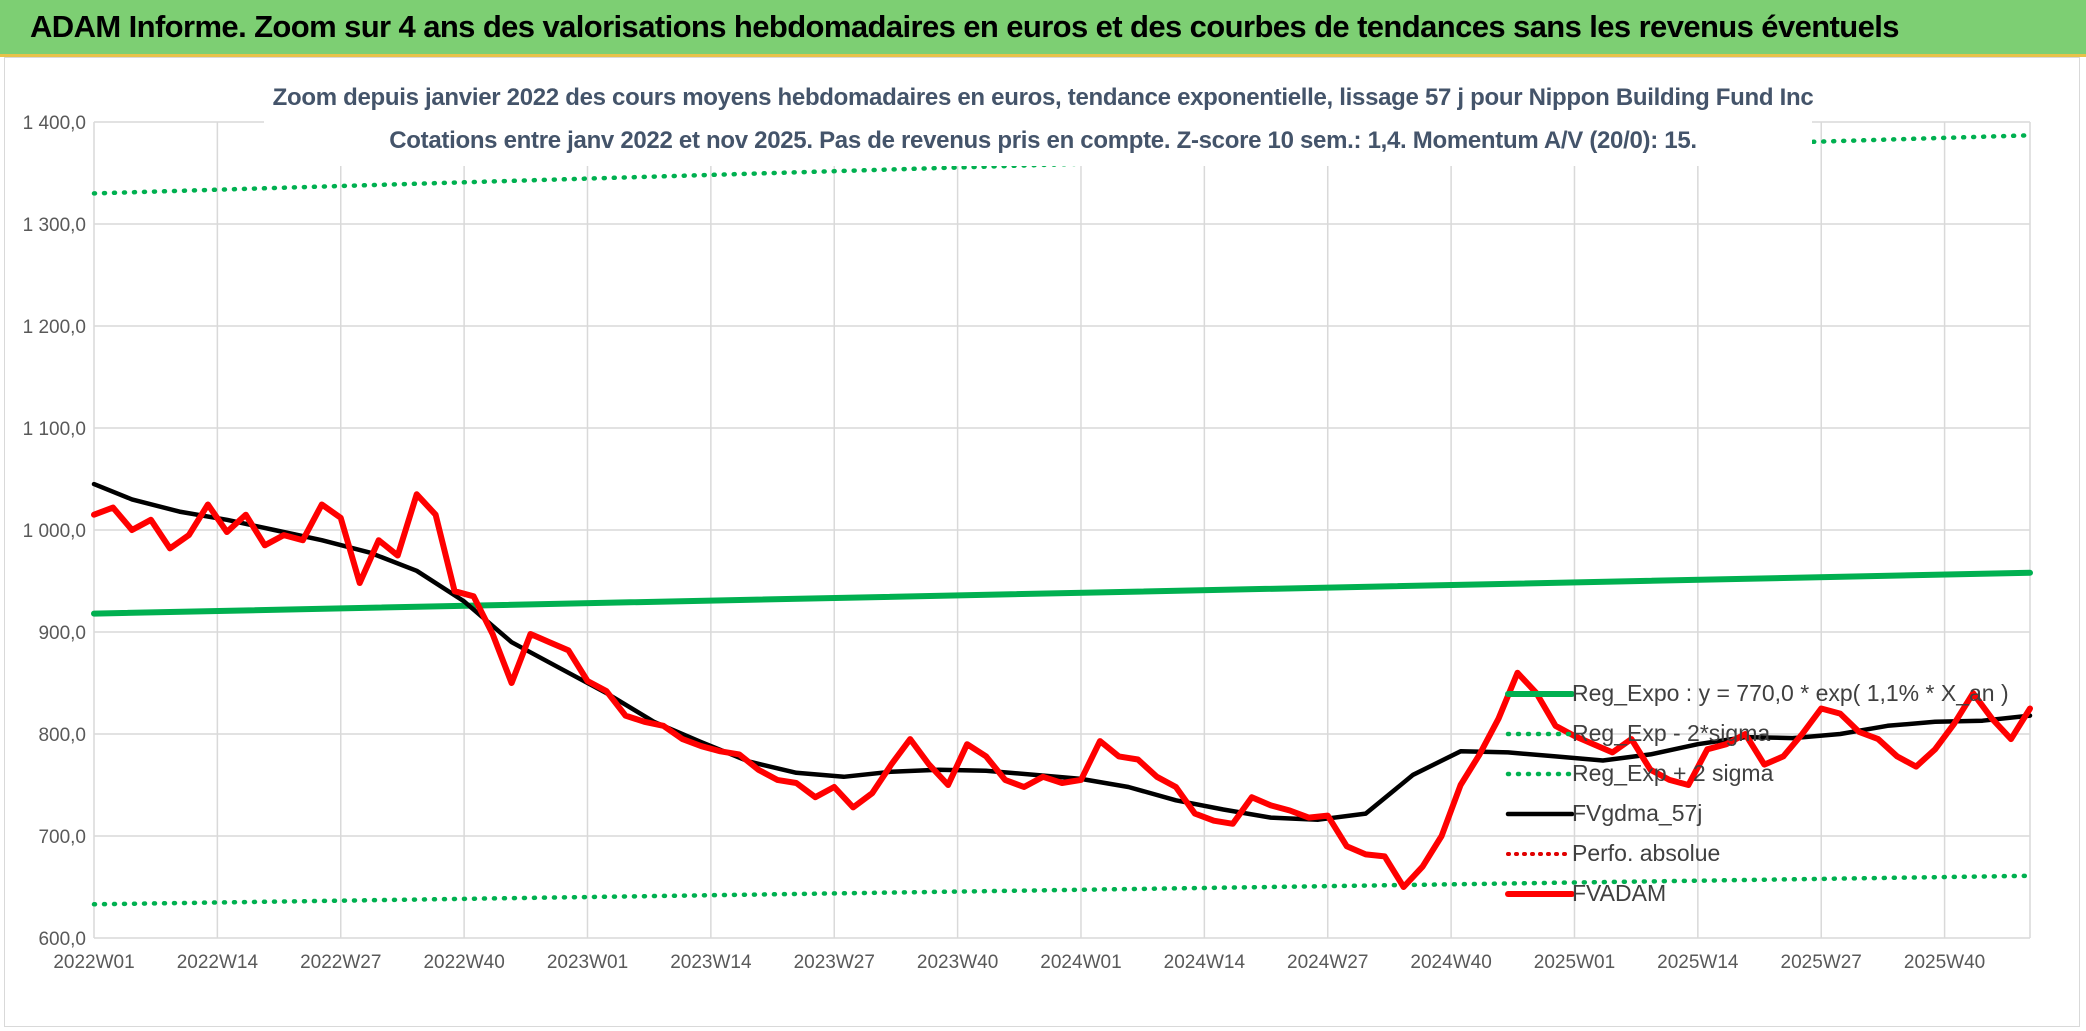 The image size is (2086, 1031). I want to click on x-tick-label: 2022W14, so click(218, 962).